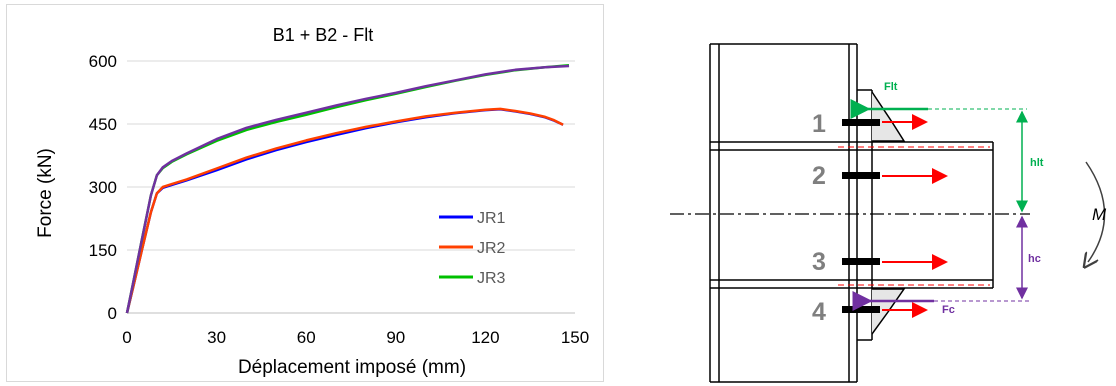  Describe the element at coordinates (103, 187) in the screenshot. I see `y-tick-label: 300` at that location.